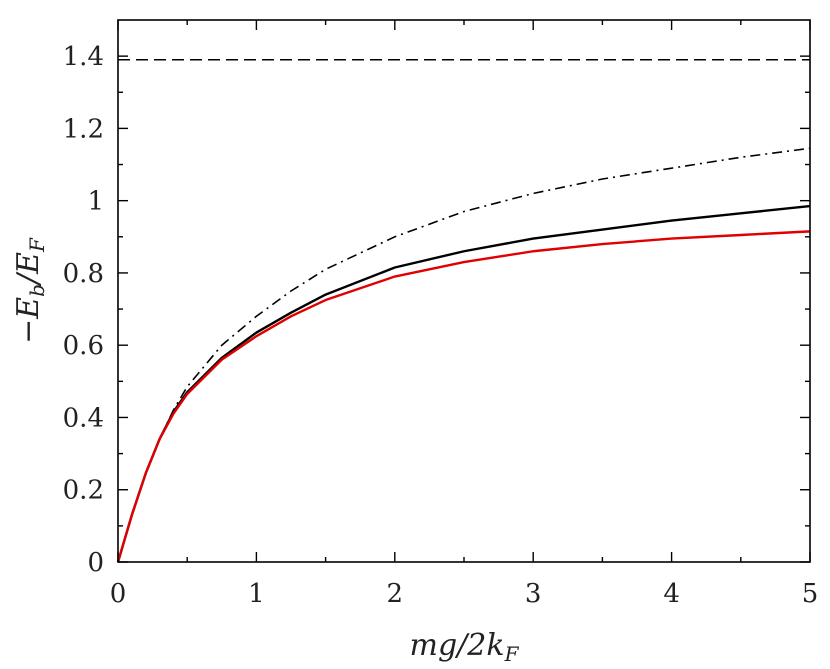 This screenshot has width=830, height=669. Describe the element at coordinates (83, 274) in the screenshot. I see `y-tick-label: 0.8` at that location.